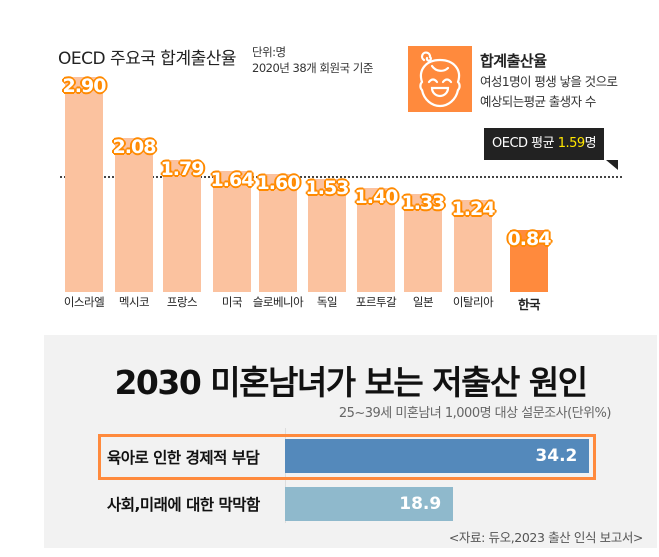  What do you see at coordinates (182, 302) in the screenshot?
I see `category-label: 프랑스` at bounding box center [182, 302].